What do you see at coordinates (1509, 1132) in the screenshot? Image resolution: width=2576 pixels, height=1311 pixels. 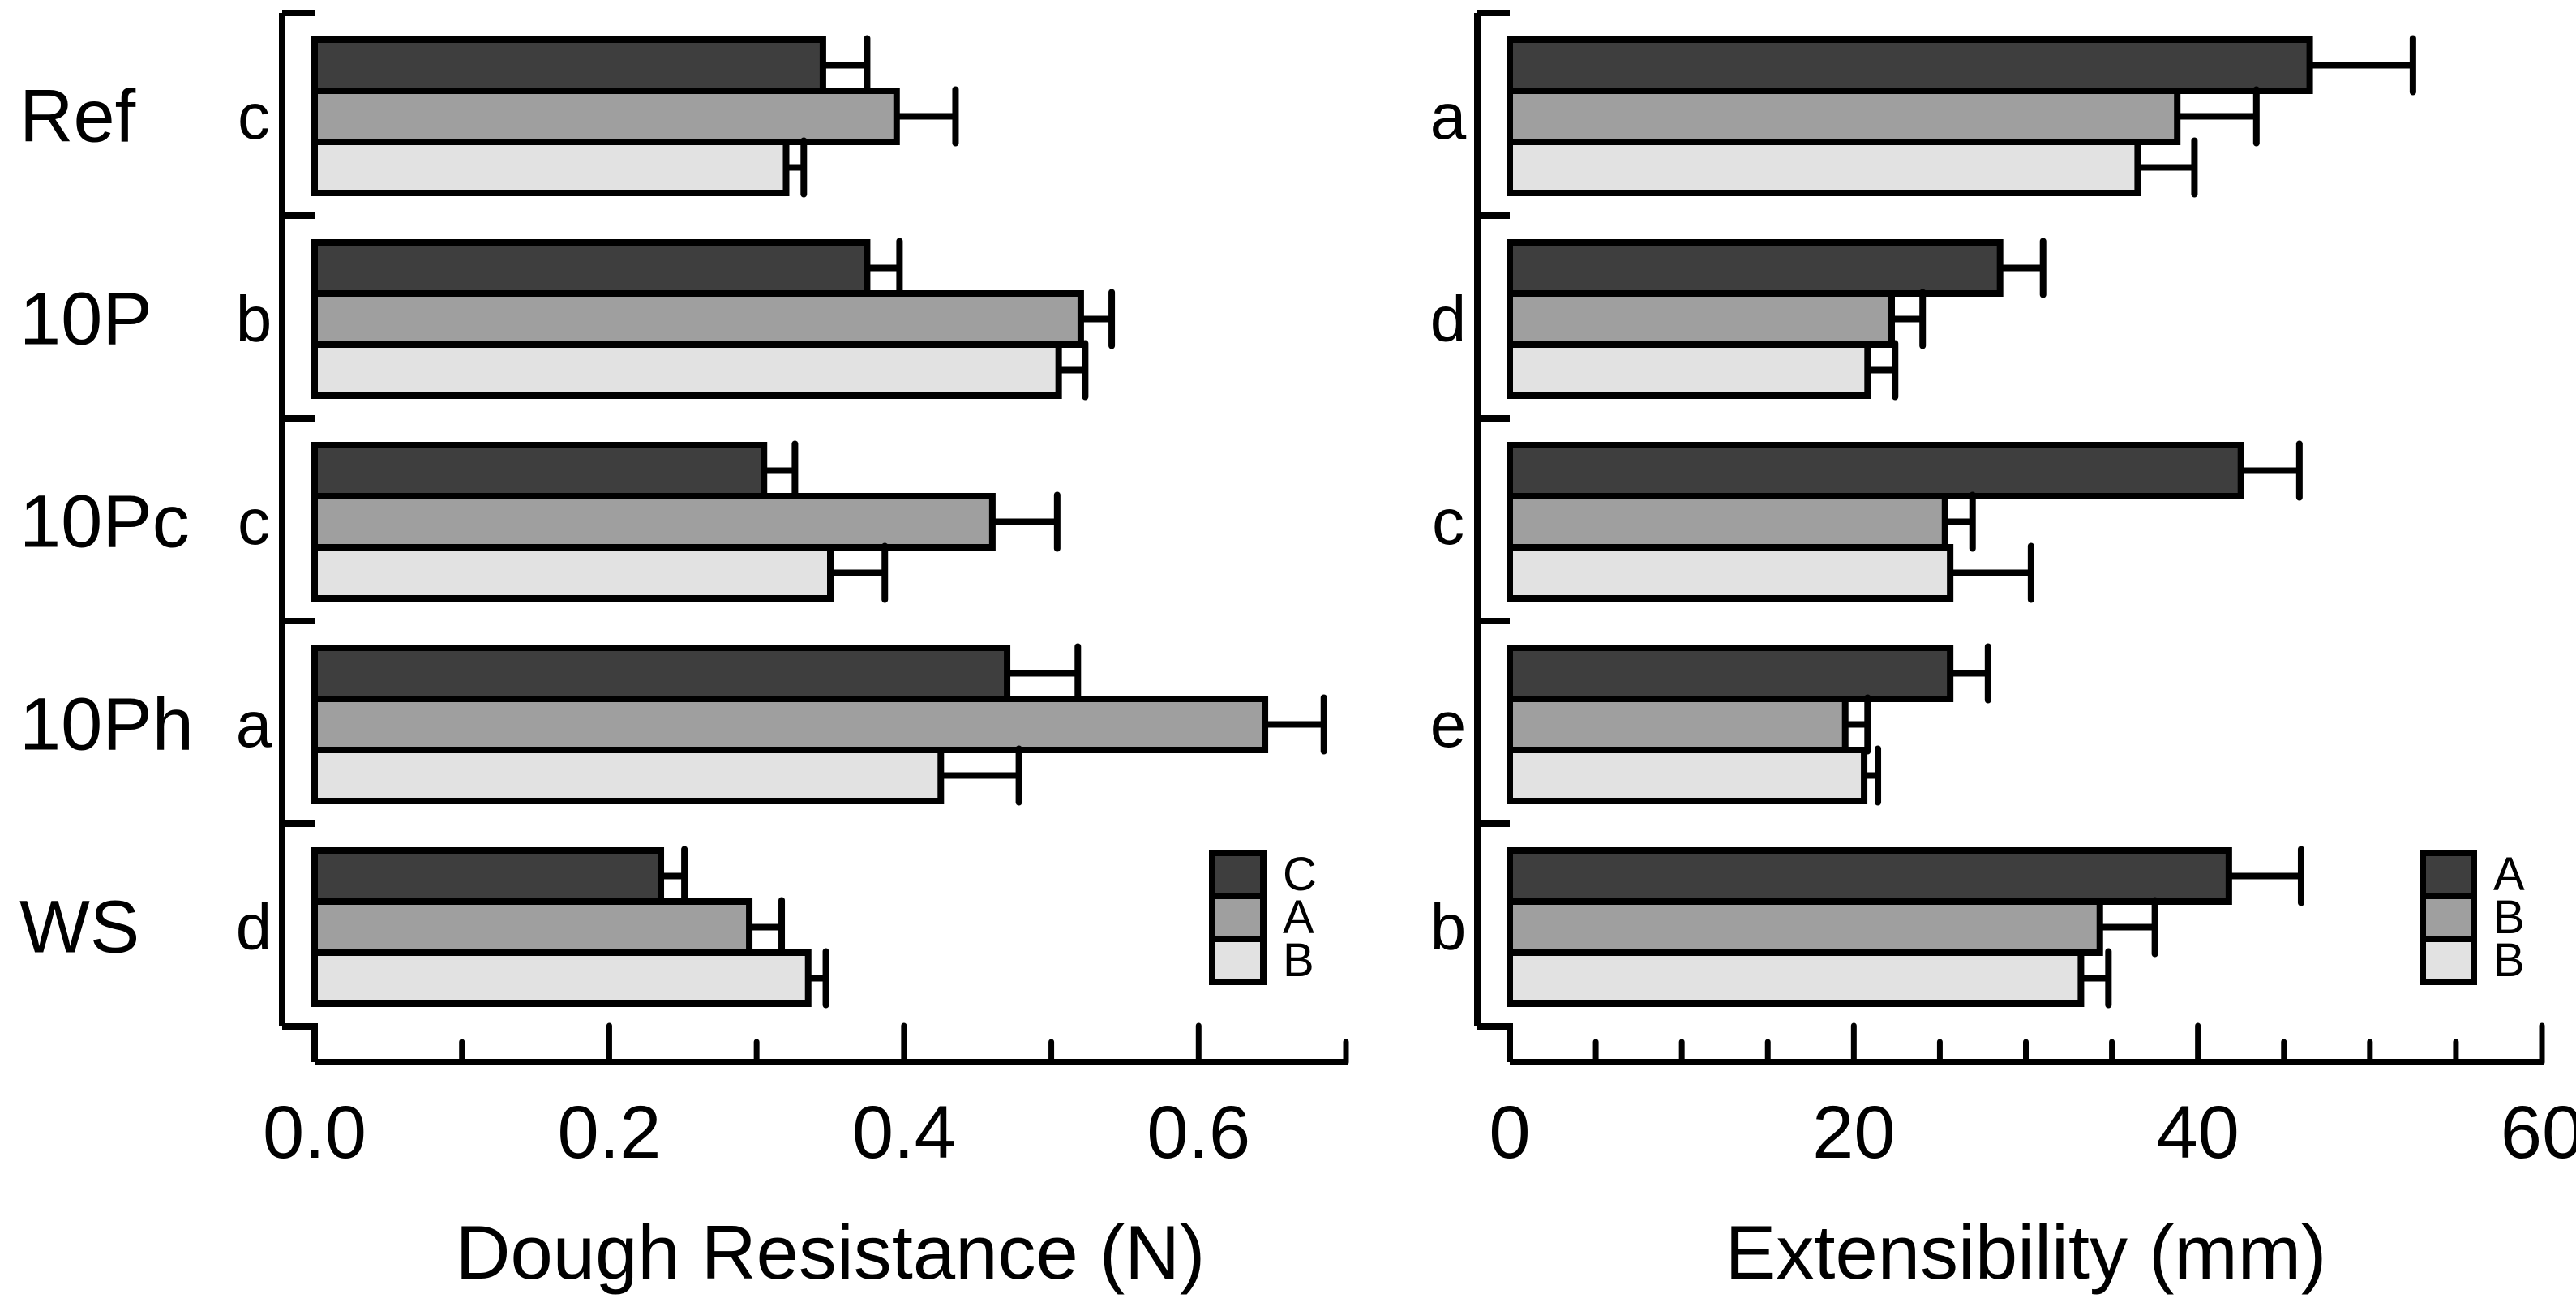 I see `x-tick-label: 0` at bounding box center [1509, 1132].